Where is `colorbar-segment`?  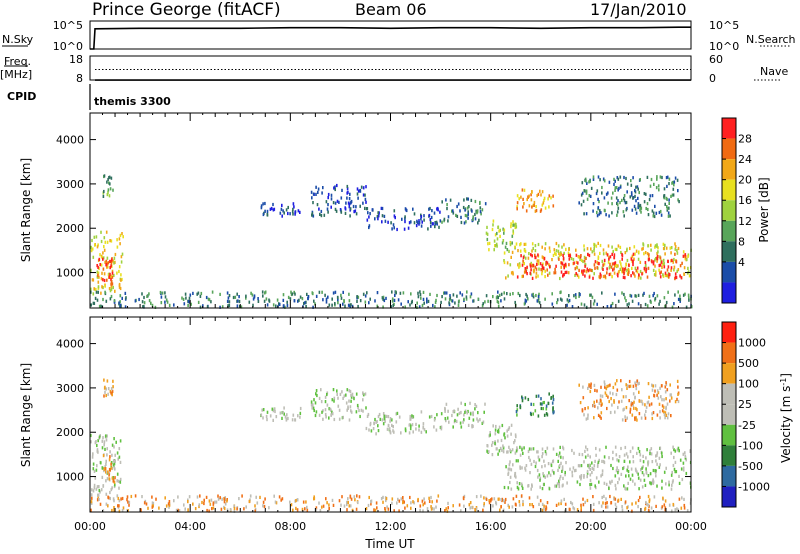
colorbar-segment is located at coordinates (729, 272).